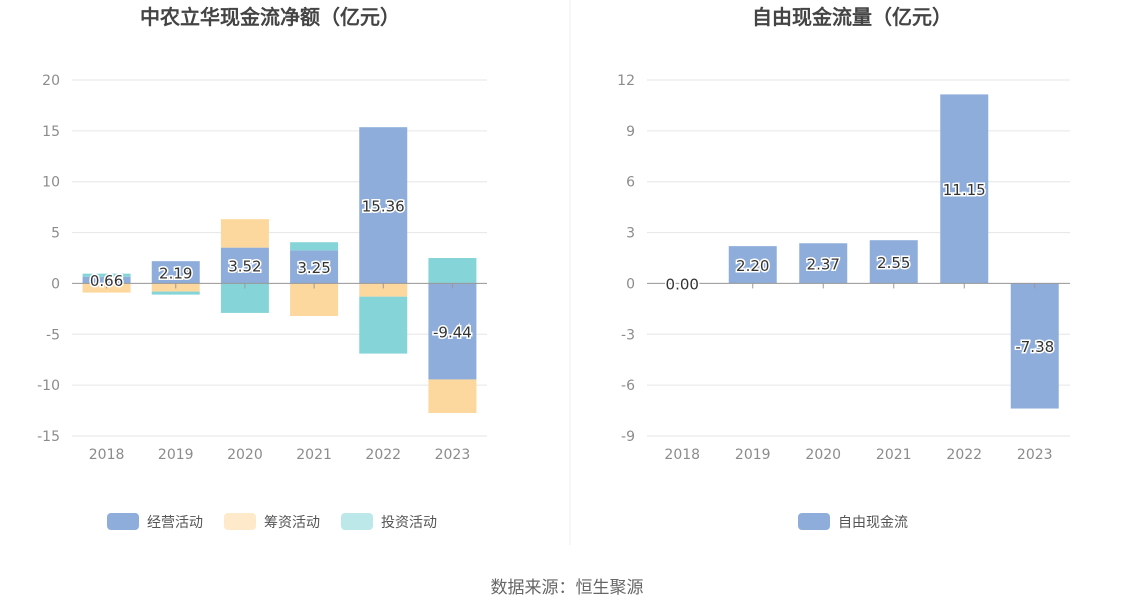 The width and height of the screenshot is (1134, 612). What do you see at coordinates (567, 588) in the screenshot?
I see `source-note: 数据来源：恒生聚源` at bounding box center [567, 588].